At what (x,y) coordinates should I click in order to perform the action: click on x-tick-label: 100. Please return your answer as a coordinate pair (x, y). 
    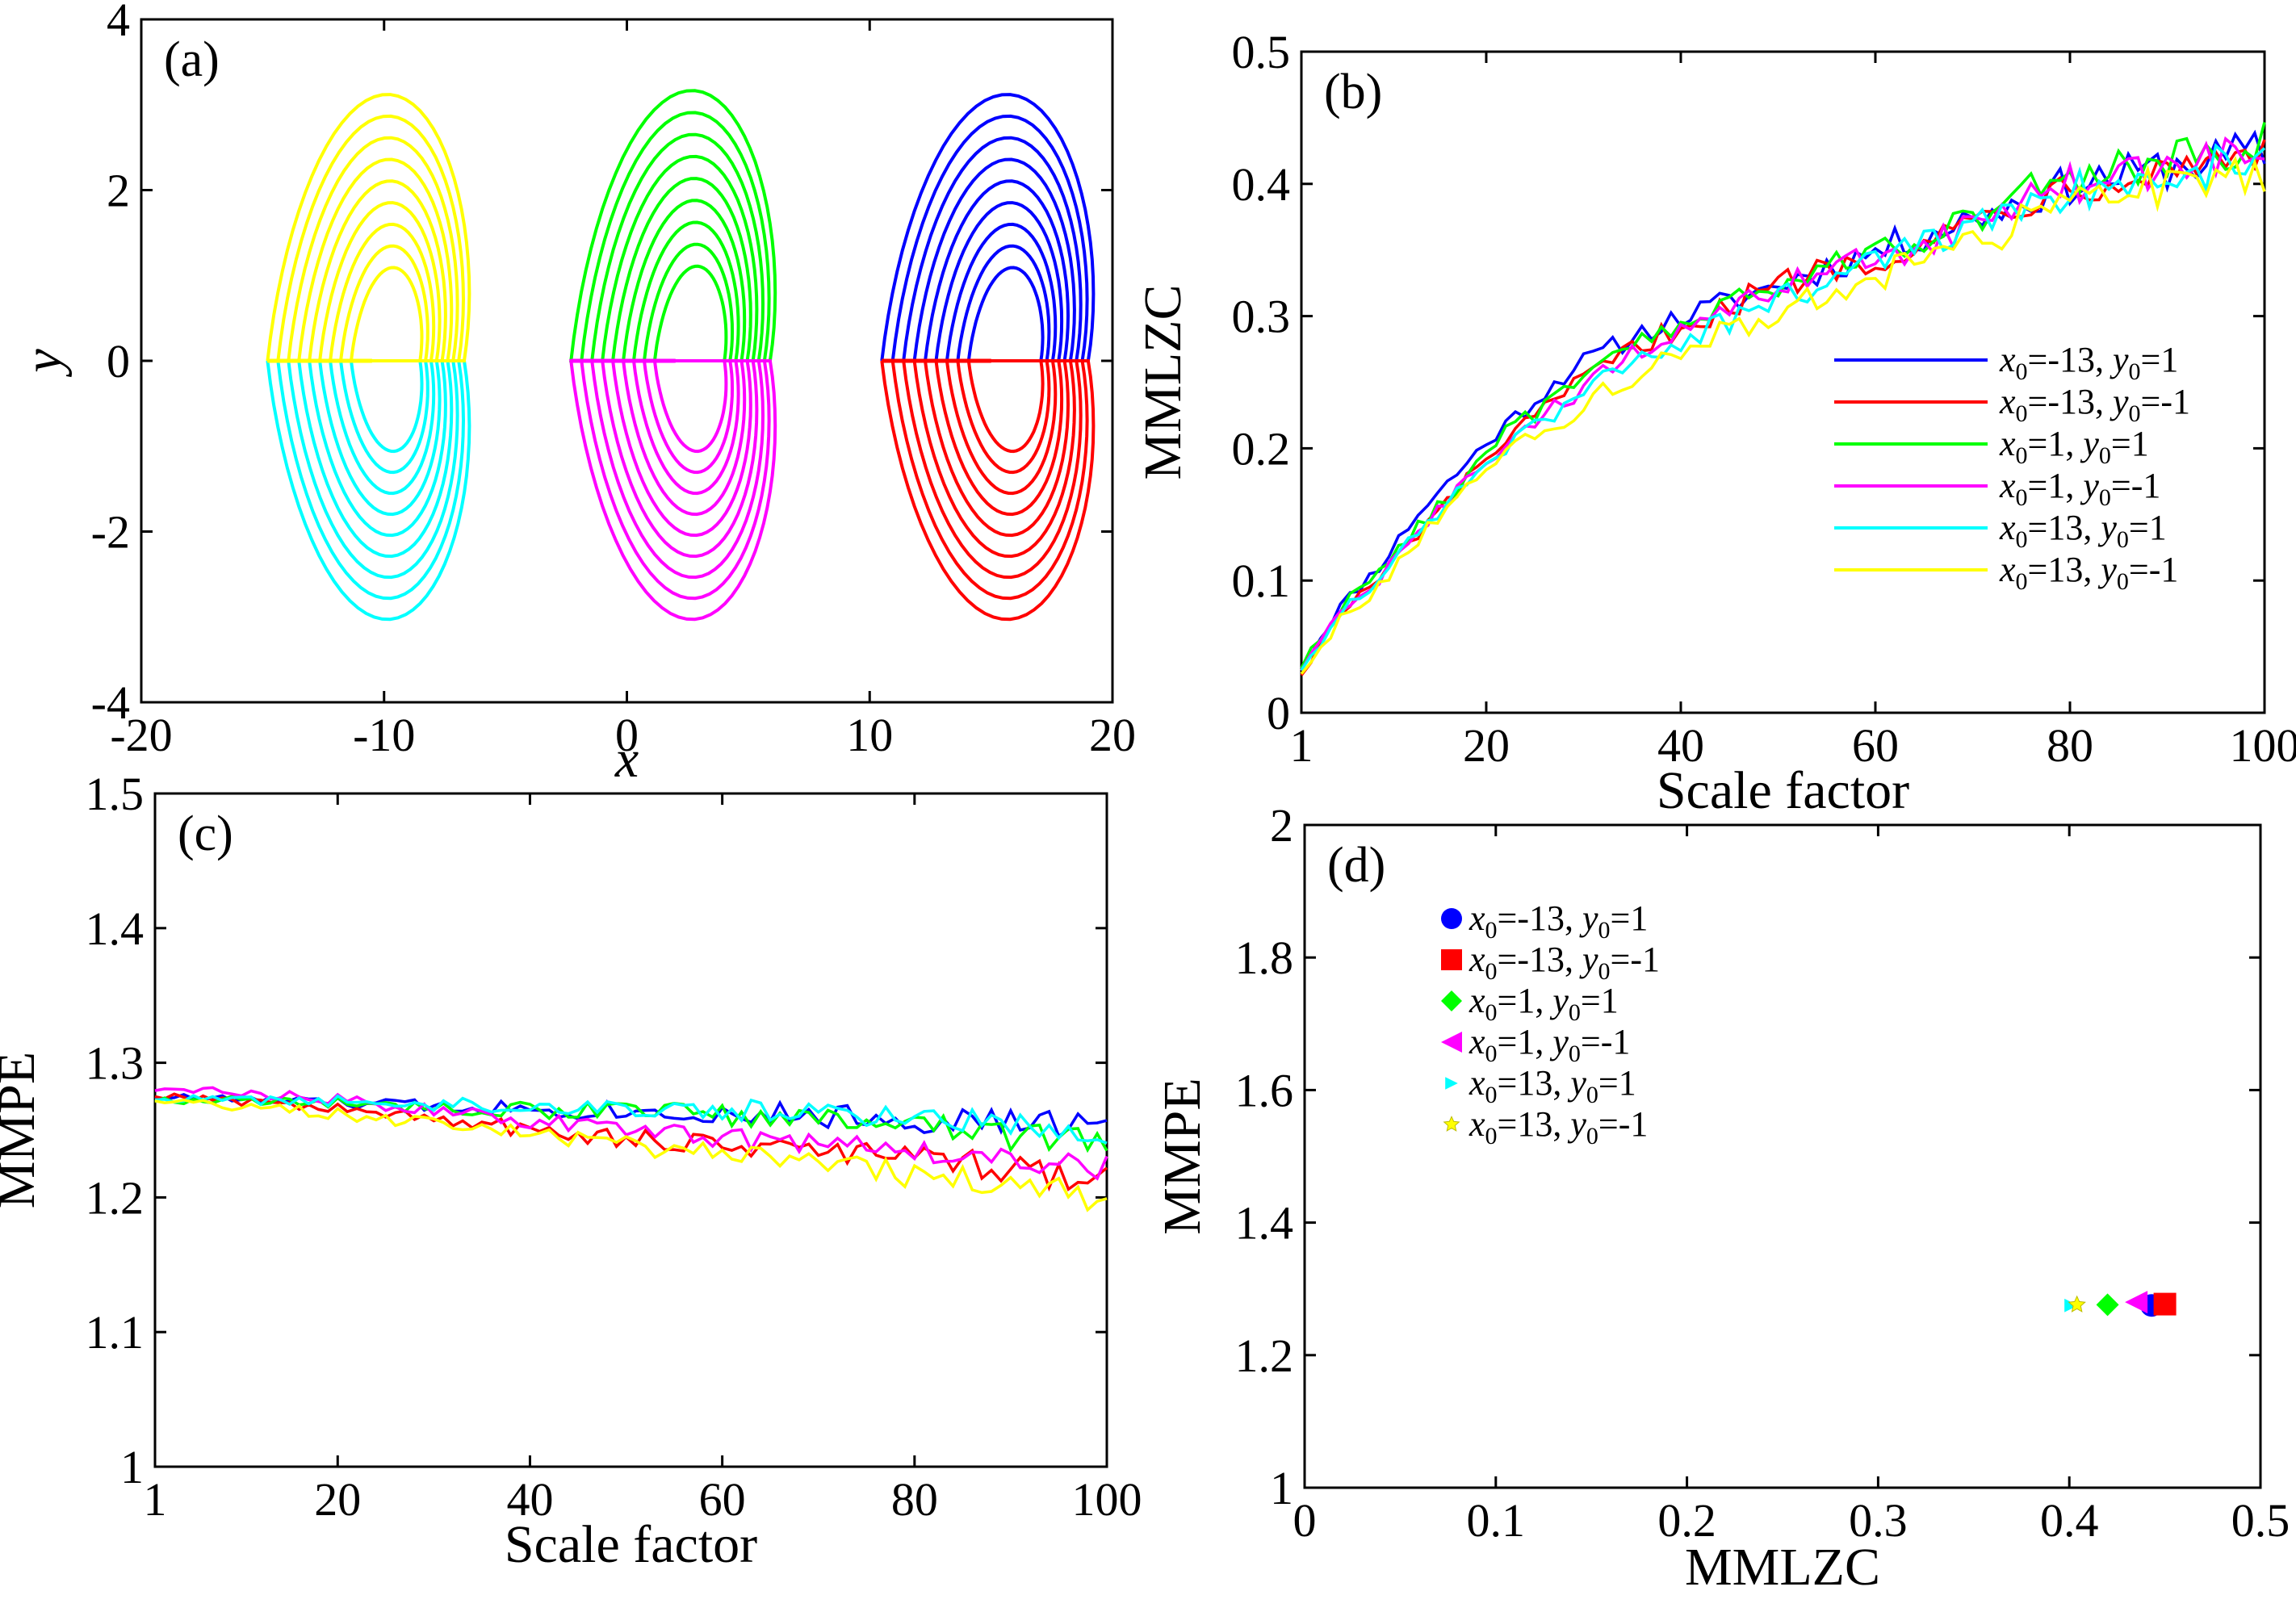
    Looking at the image, I should click on (2263, 745).